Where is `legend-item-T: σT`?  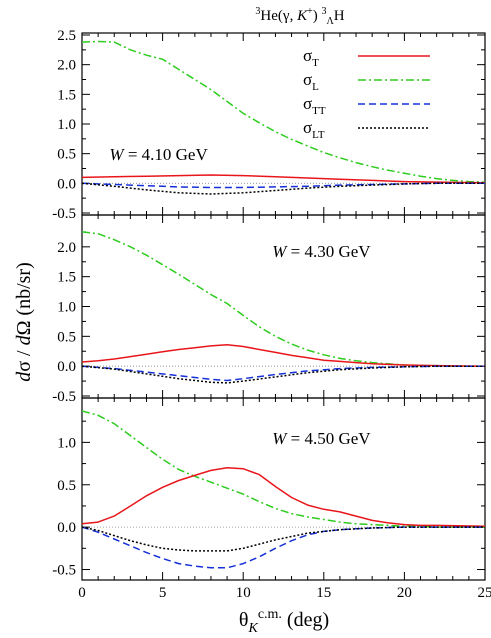
legend-item-T: σT is located at coordinates (366, 57).